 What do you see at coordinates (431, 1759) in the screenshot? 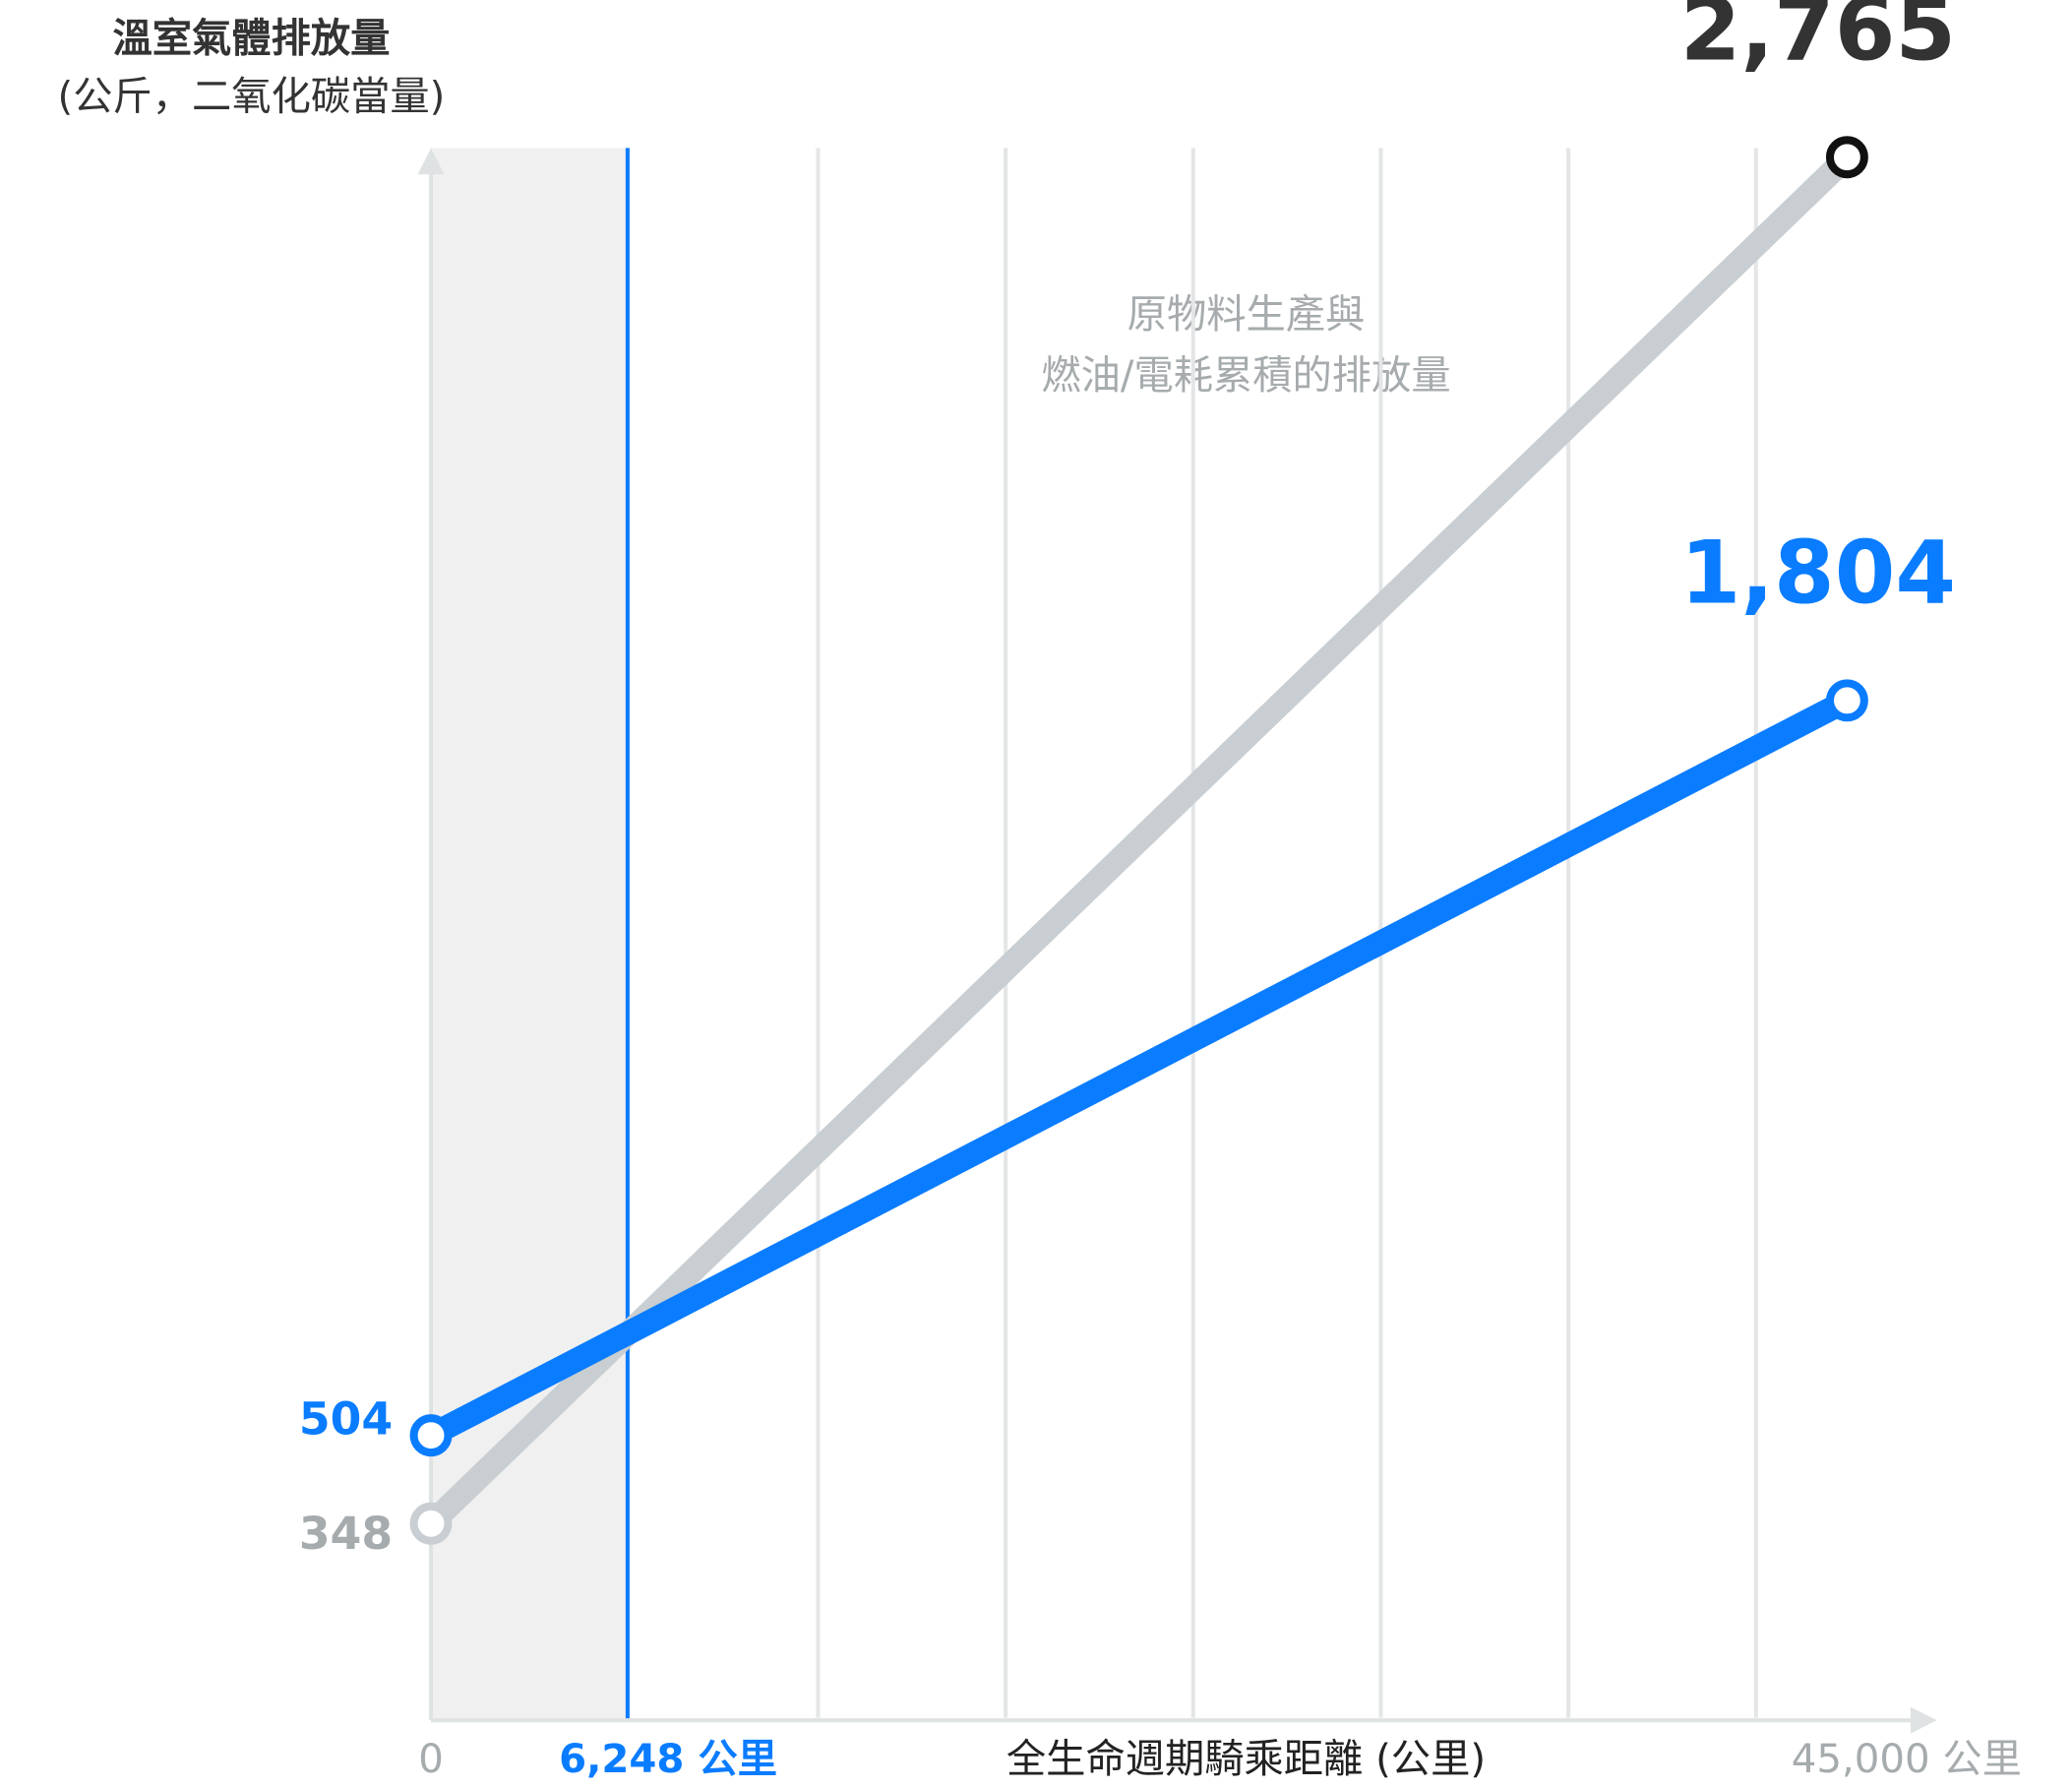
I see `x-tick-label: 0` at bounding box center [431, 1759].